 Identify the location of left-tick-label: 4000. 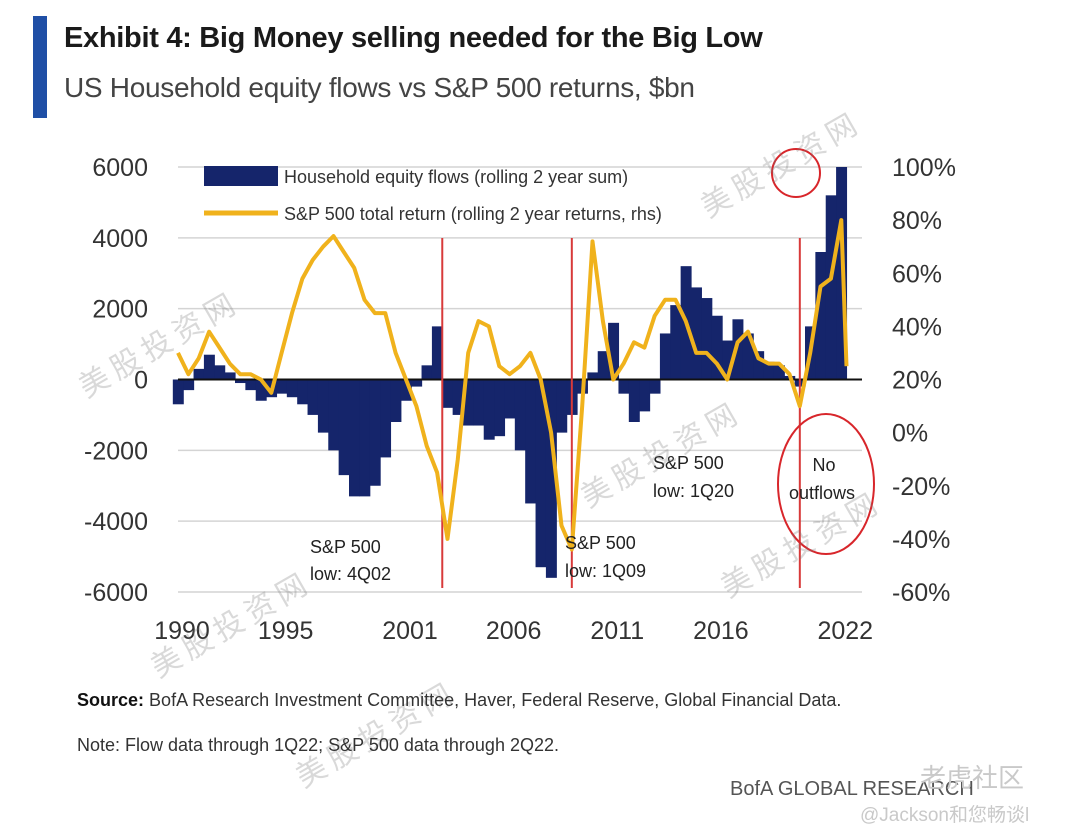
(120, 239).